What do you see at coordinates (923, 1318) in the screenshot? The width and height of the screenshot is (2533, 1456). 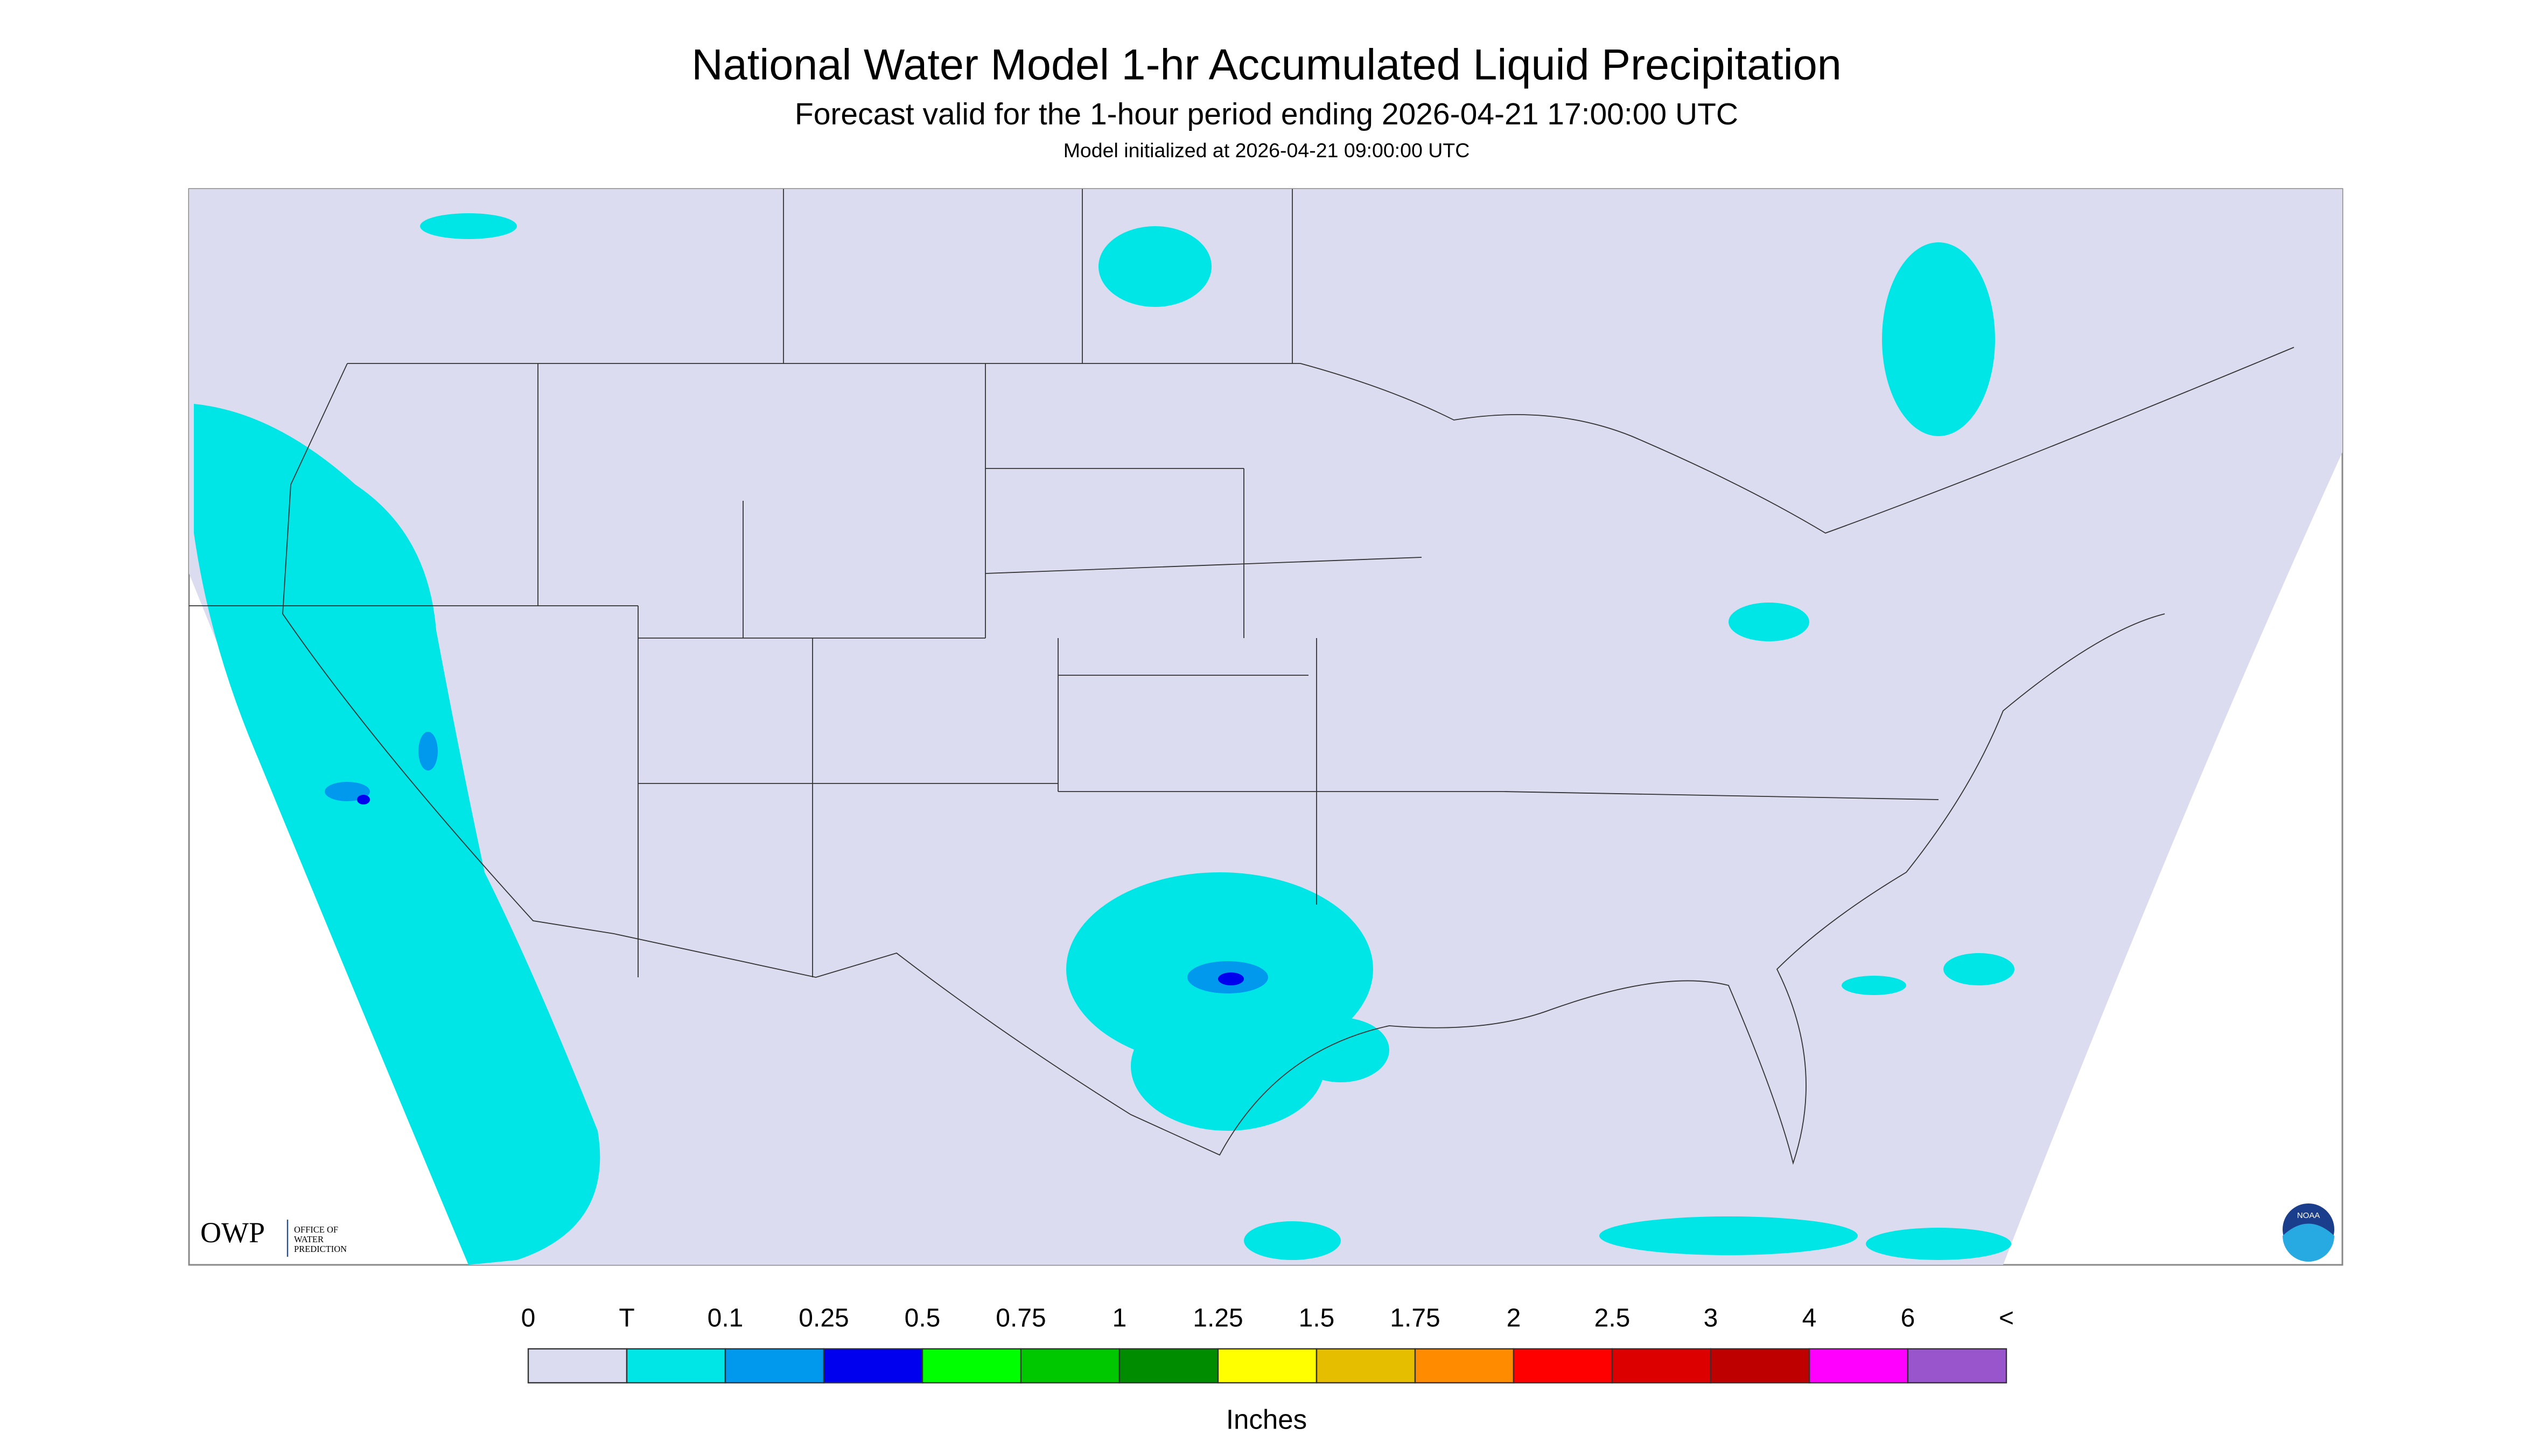 I see `legend-label: 0.5` at bounding box center [923, 1318].